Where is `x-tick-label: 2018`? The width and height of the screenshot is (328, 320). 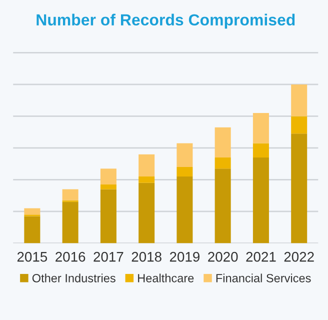 x-tick-label: 2018 is located at coordinates (147, 257).